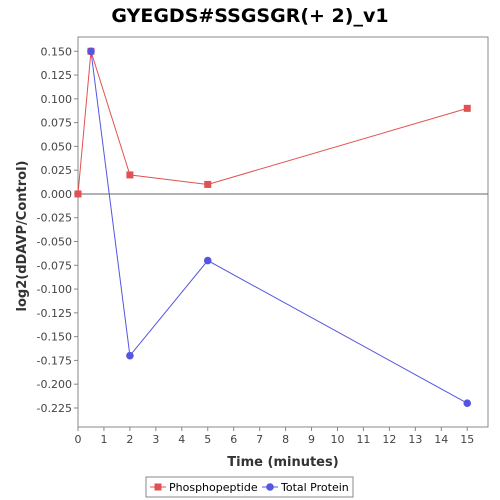 Image resolution: width=500 pixels, height=500 pixels. Describe the element at coordinates (57, 75) in the screenshot. I see `y-tick-label: 0.125` at that location.